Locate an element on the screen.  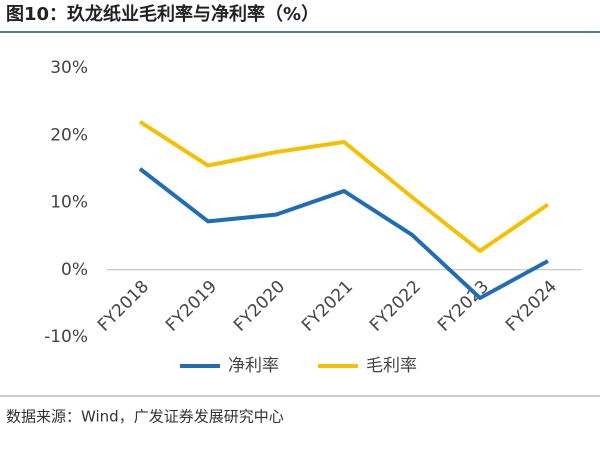
x-tick-label: FY2018 is located at coordinates (123, 306).